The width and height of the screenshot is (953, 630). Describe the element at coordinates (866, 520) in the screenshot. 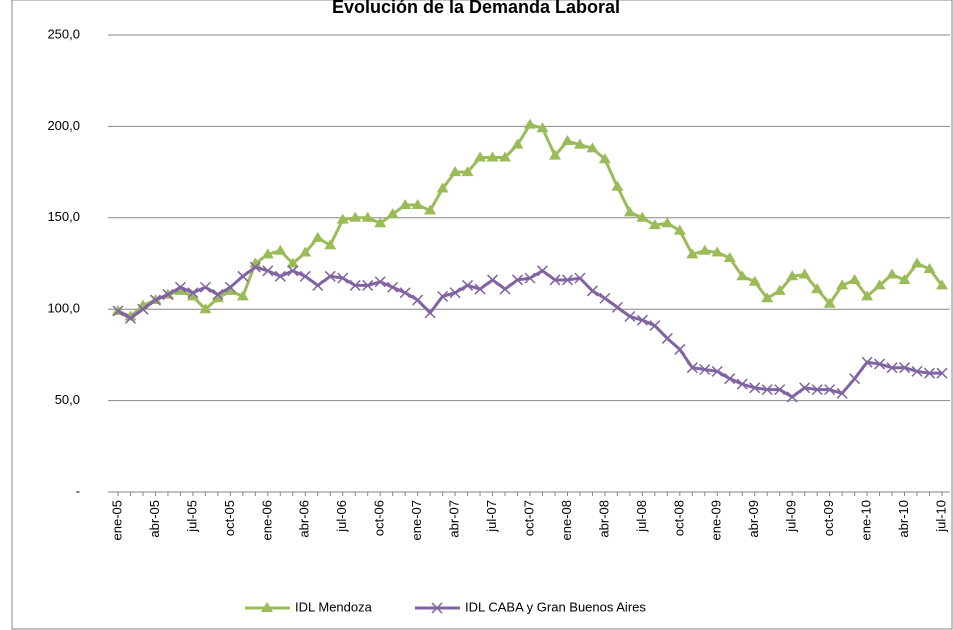

I see `x-tick-label: ene-10` at that location.